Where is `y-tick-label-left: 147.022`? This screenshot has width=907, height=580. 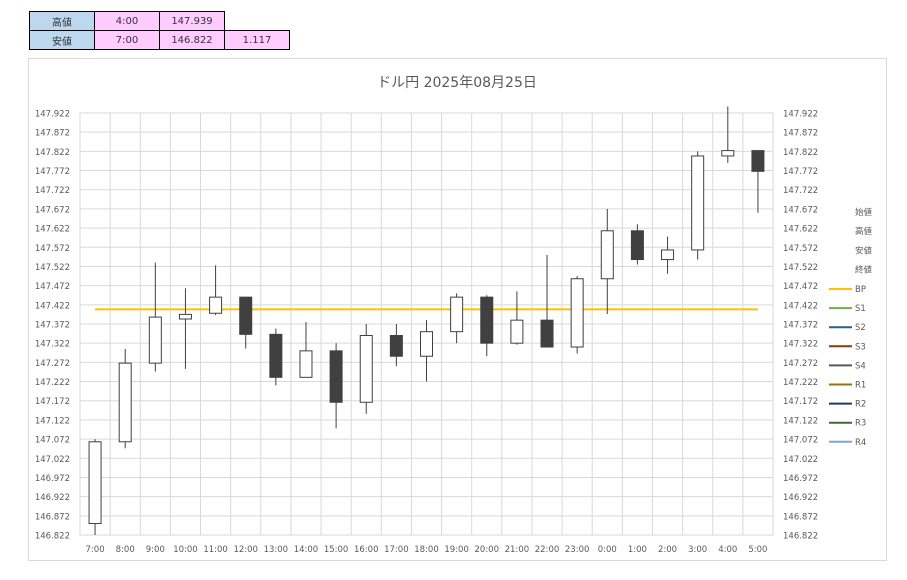
y-tick-label-left: 147.022 is located at coordinates (52, 460).